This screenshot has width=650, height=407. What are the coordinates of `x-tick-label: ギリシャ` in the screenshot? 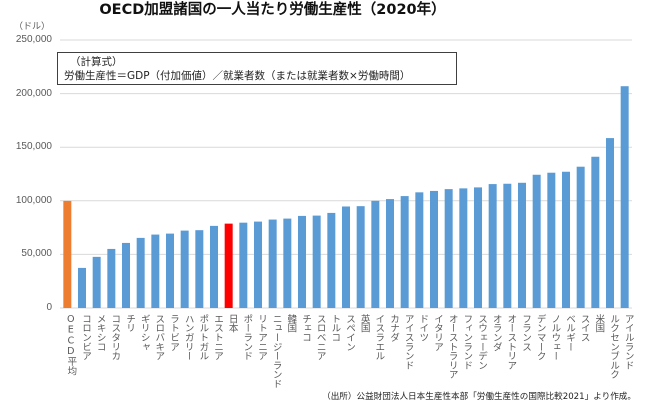 It's located at (144, 333).